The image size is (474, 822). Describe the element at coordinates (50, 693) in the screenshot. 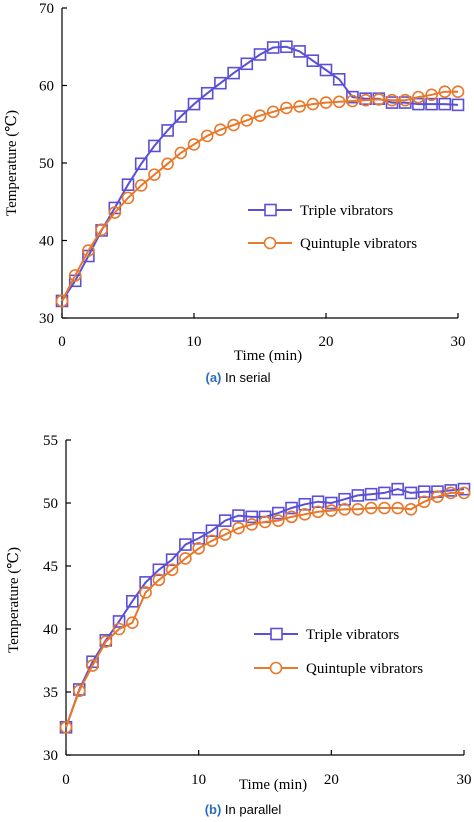

I see `y-tick-label: 35` at that location.